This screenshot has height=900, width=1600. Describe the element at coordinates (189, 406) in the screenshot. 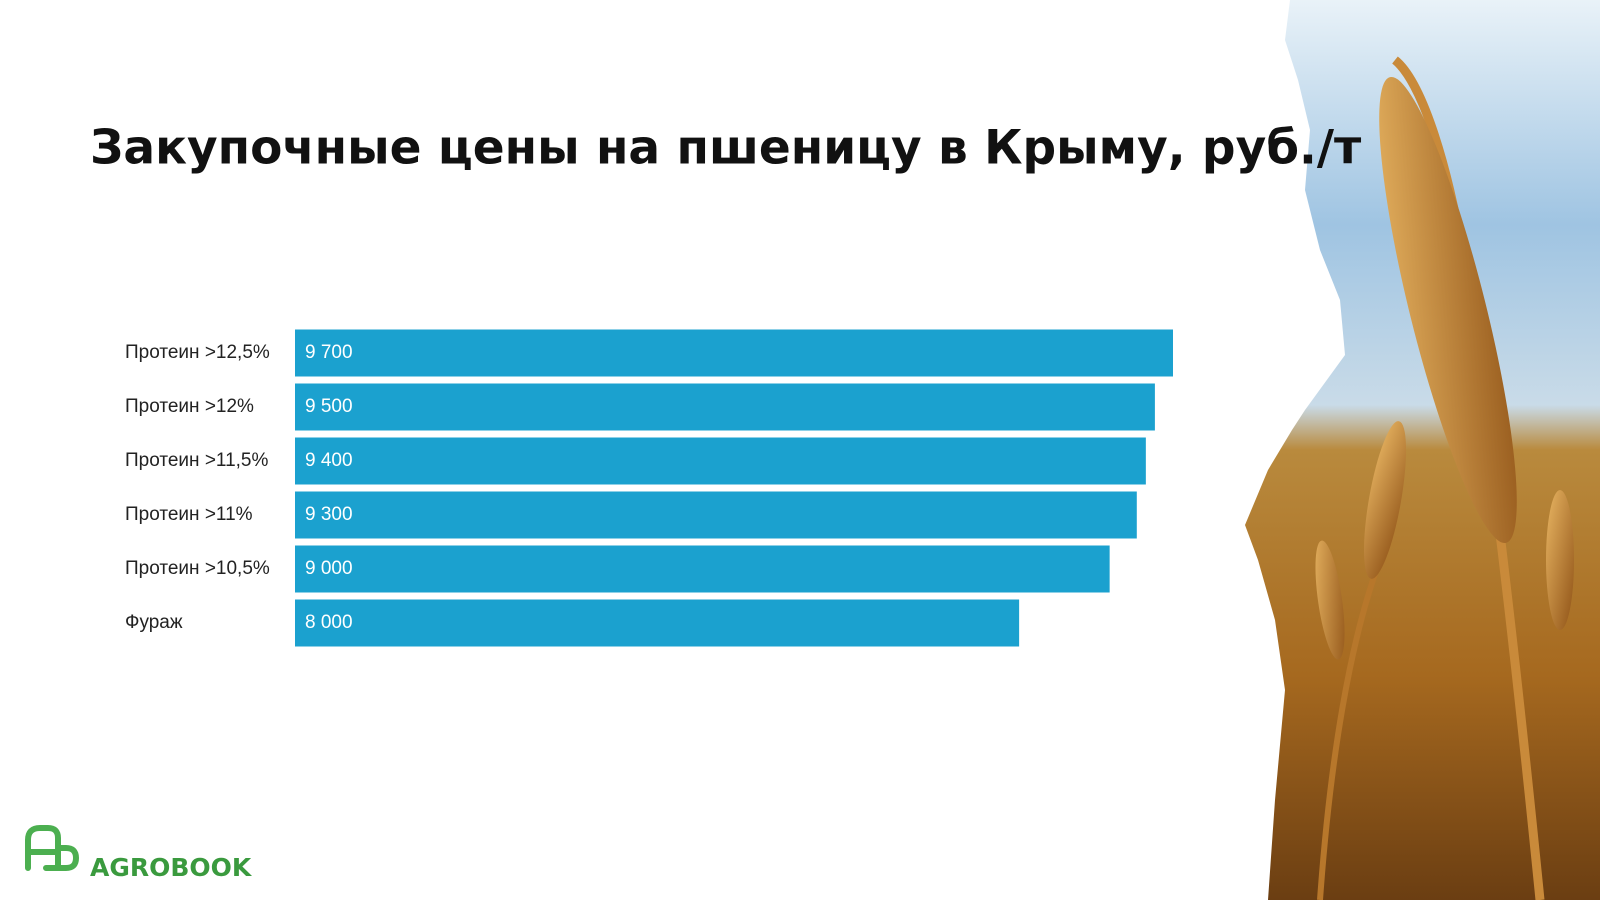

I see `category-label: Протеин >12%` at that location.